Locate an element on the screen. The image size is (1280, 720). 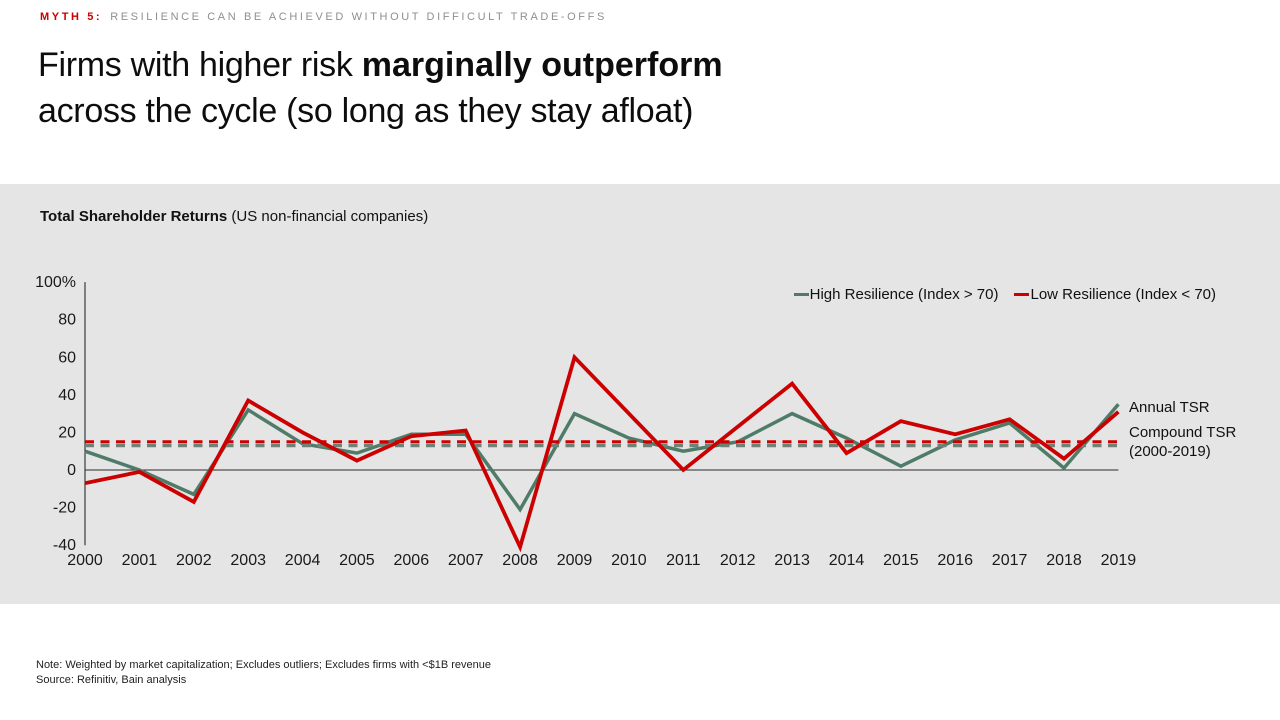
chart-heading-regular: (US non-financial companies) is located at coordinates (328, 216).